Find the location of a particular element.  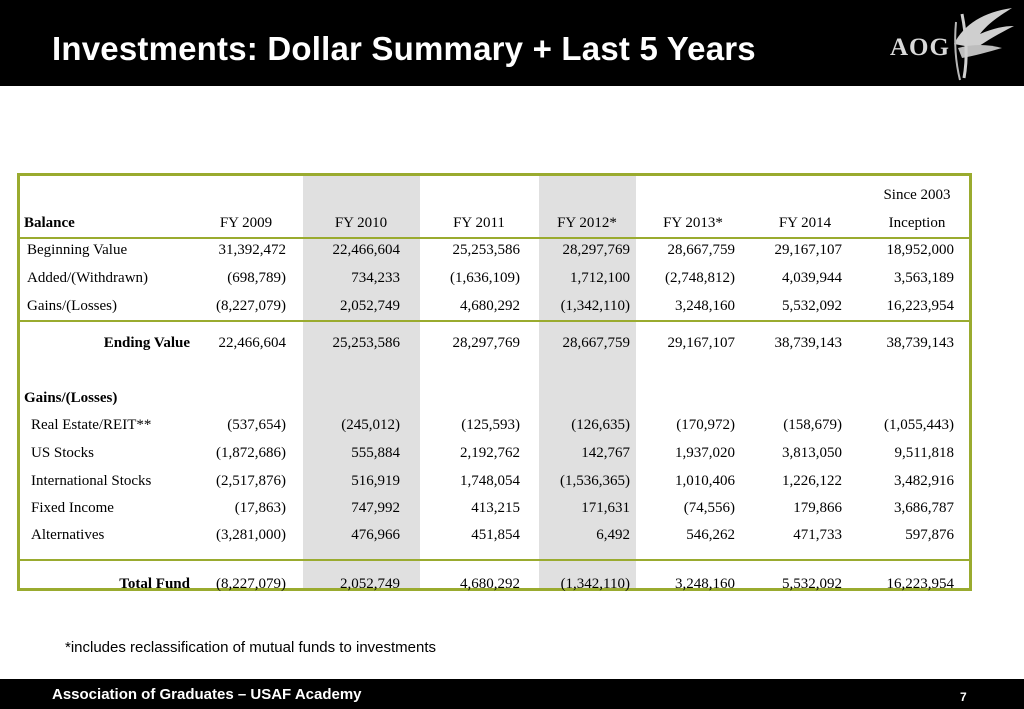

cell-value: 451,854 is located at coordinates (495, 535).